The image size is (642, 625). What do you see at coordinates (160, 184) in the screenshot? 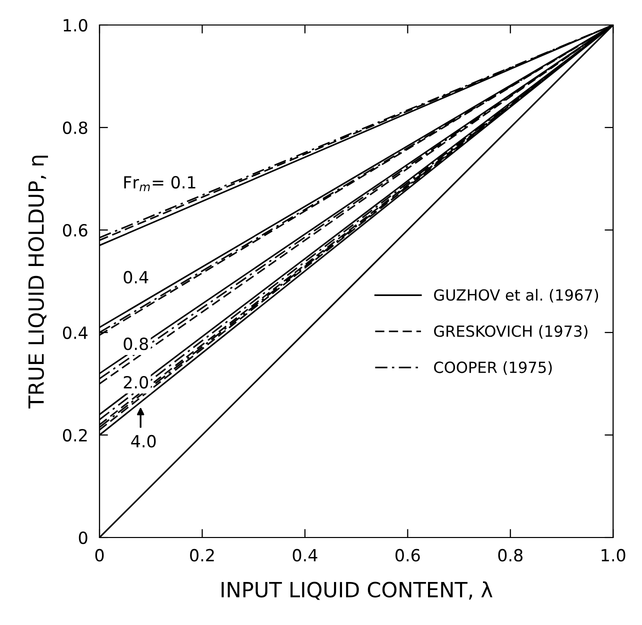
I see `annotation: Fr$_{m}$= 0.1` at bounding box center [160, 184].